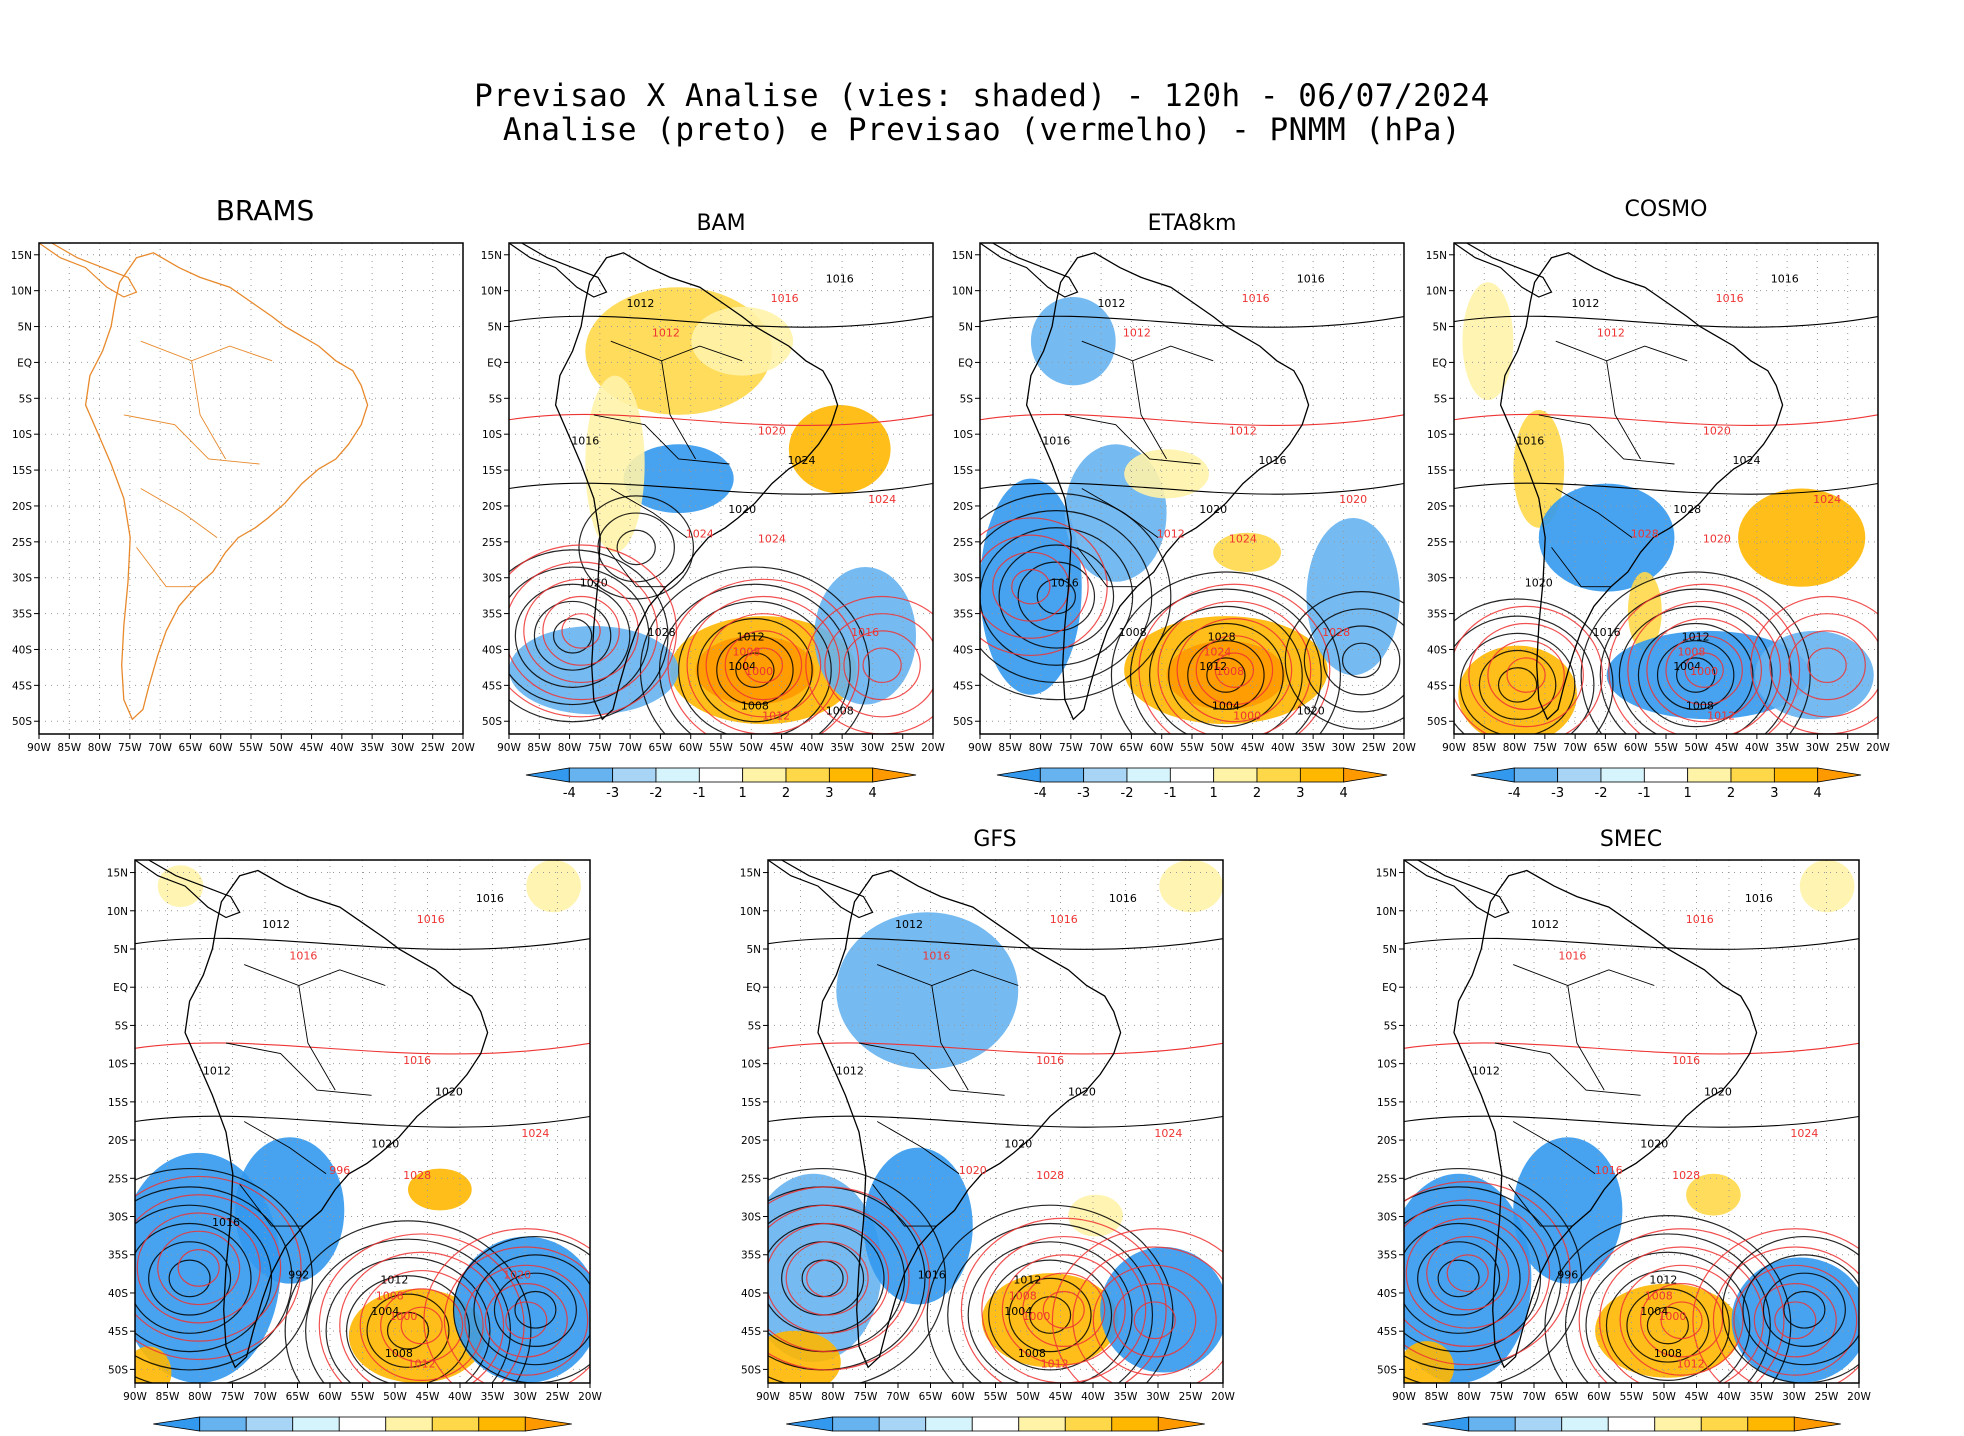 The width and height of the screenshot is (1964, 1436). What do you see at coordinates (829, 793) in the screenshot?
I see `colorbar-label: 3` at bounding box center [829, 793].